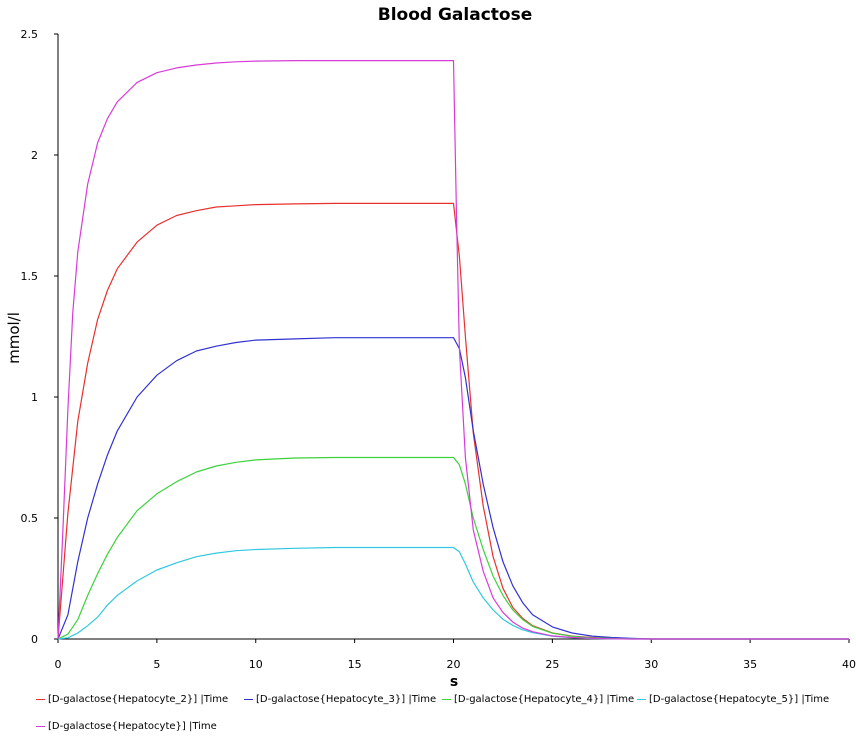  I want to click on legend-label: [D-galactose{Hepatocyte_4}] |Time, so click(544, 699).